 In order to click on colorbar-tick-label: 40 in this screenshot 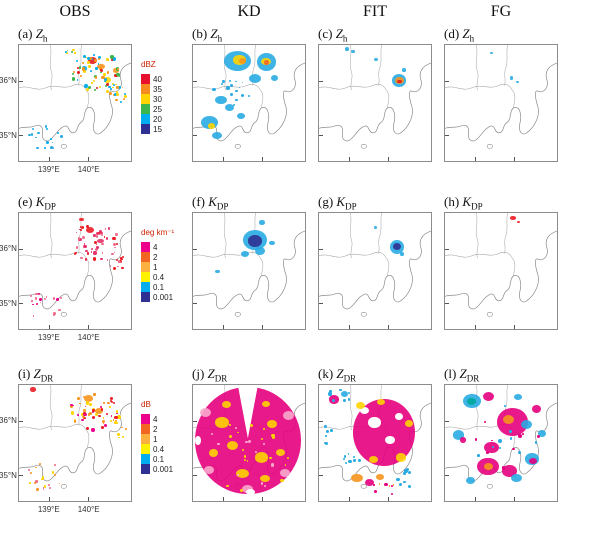, I will do `click(157, 79)`.